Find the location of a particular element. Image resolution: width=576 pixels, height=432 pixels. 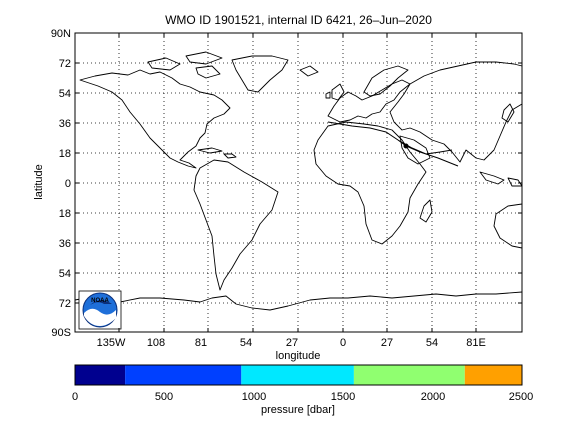

x-tick-label: 81E is located at coordinates (476, 343).